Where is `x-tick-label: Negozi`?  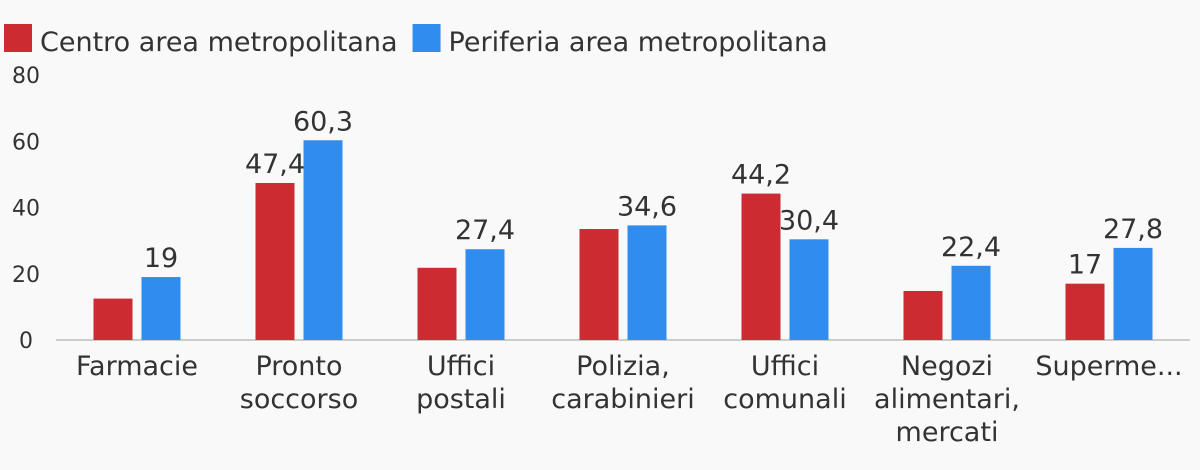 x-tick-label: Negozi is located at coordinates (947, 366).